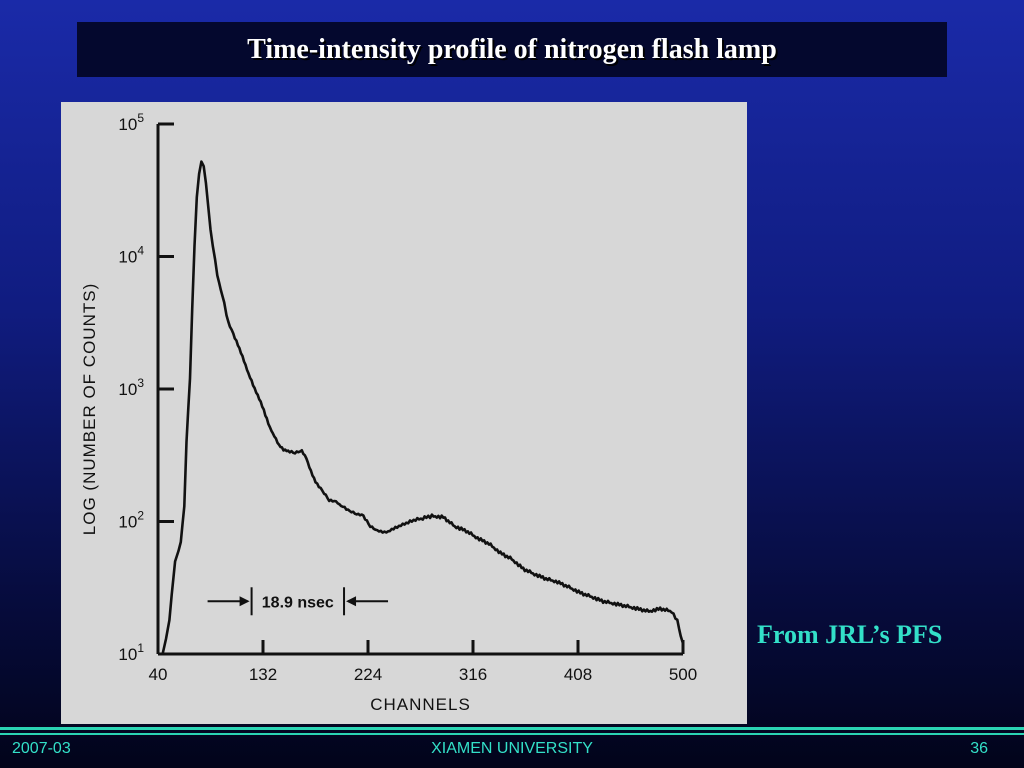 This screenshot has width=1024, height=768. I want to click on x-tick-label: 316, so click(473, 674).